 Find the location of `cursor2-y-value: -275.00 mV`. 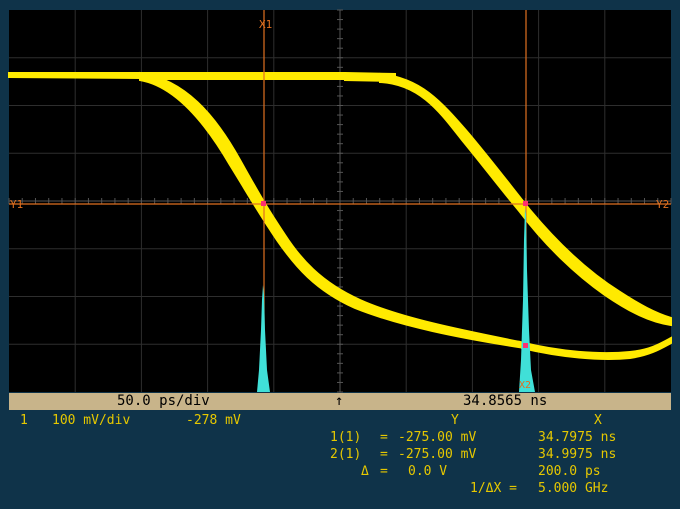

cursor2-y-value: -275.00 mV is located at coordinates (437, 454).